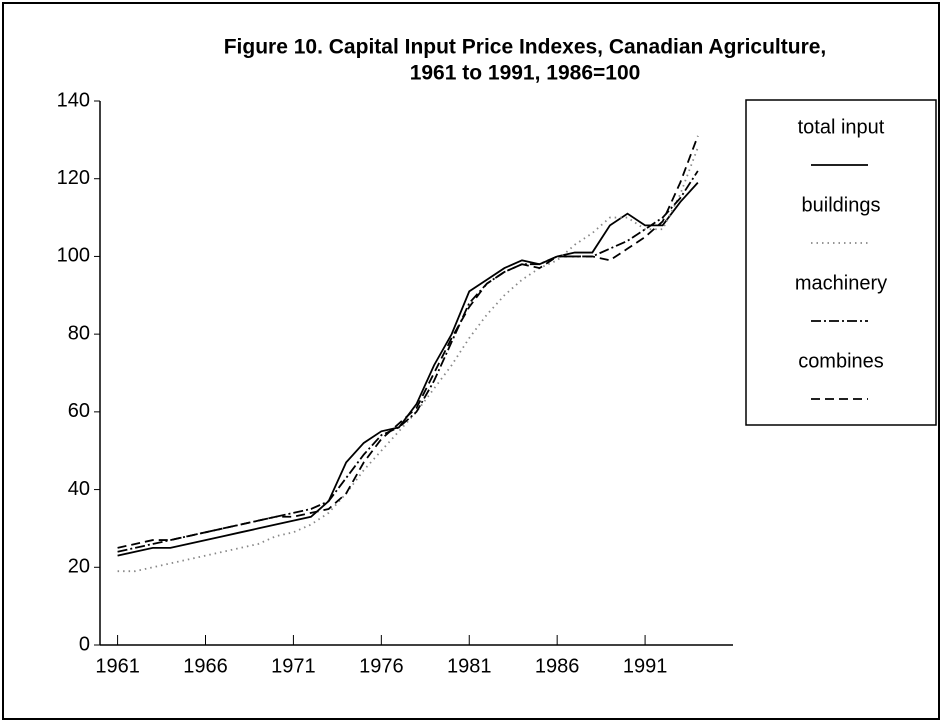  I want to click on x-tick-label: 1991, so click(645, 666).